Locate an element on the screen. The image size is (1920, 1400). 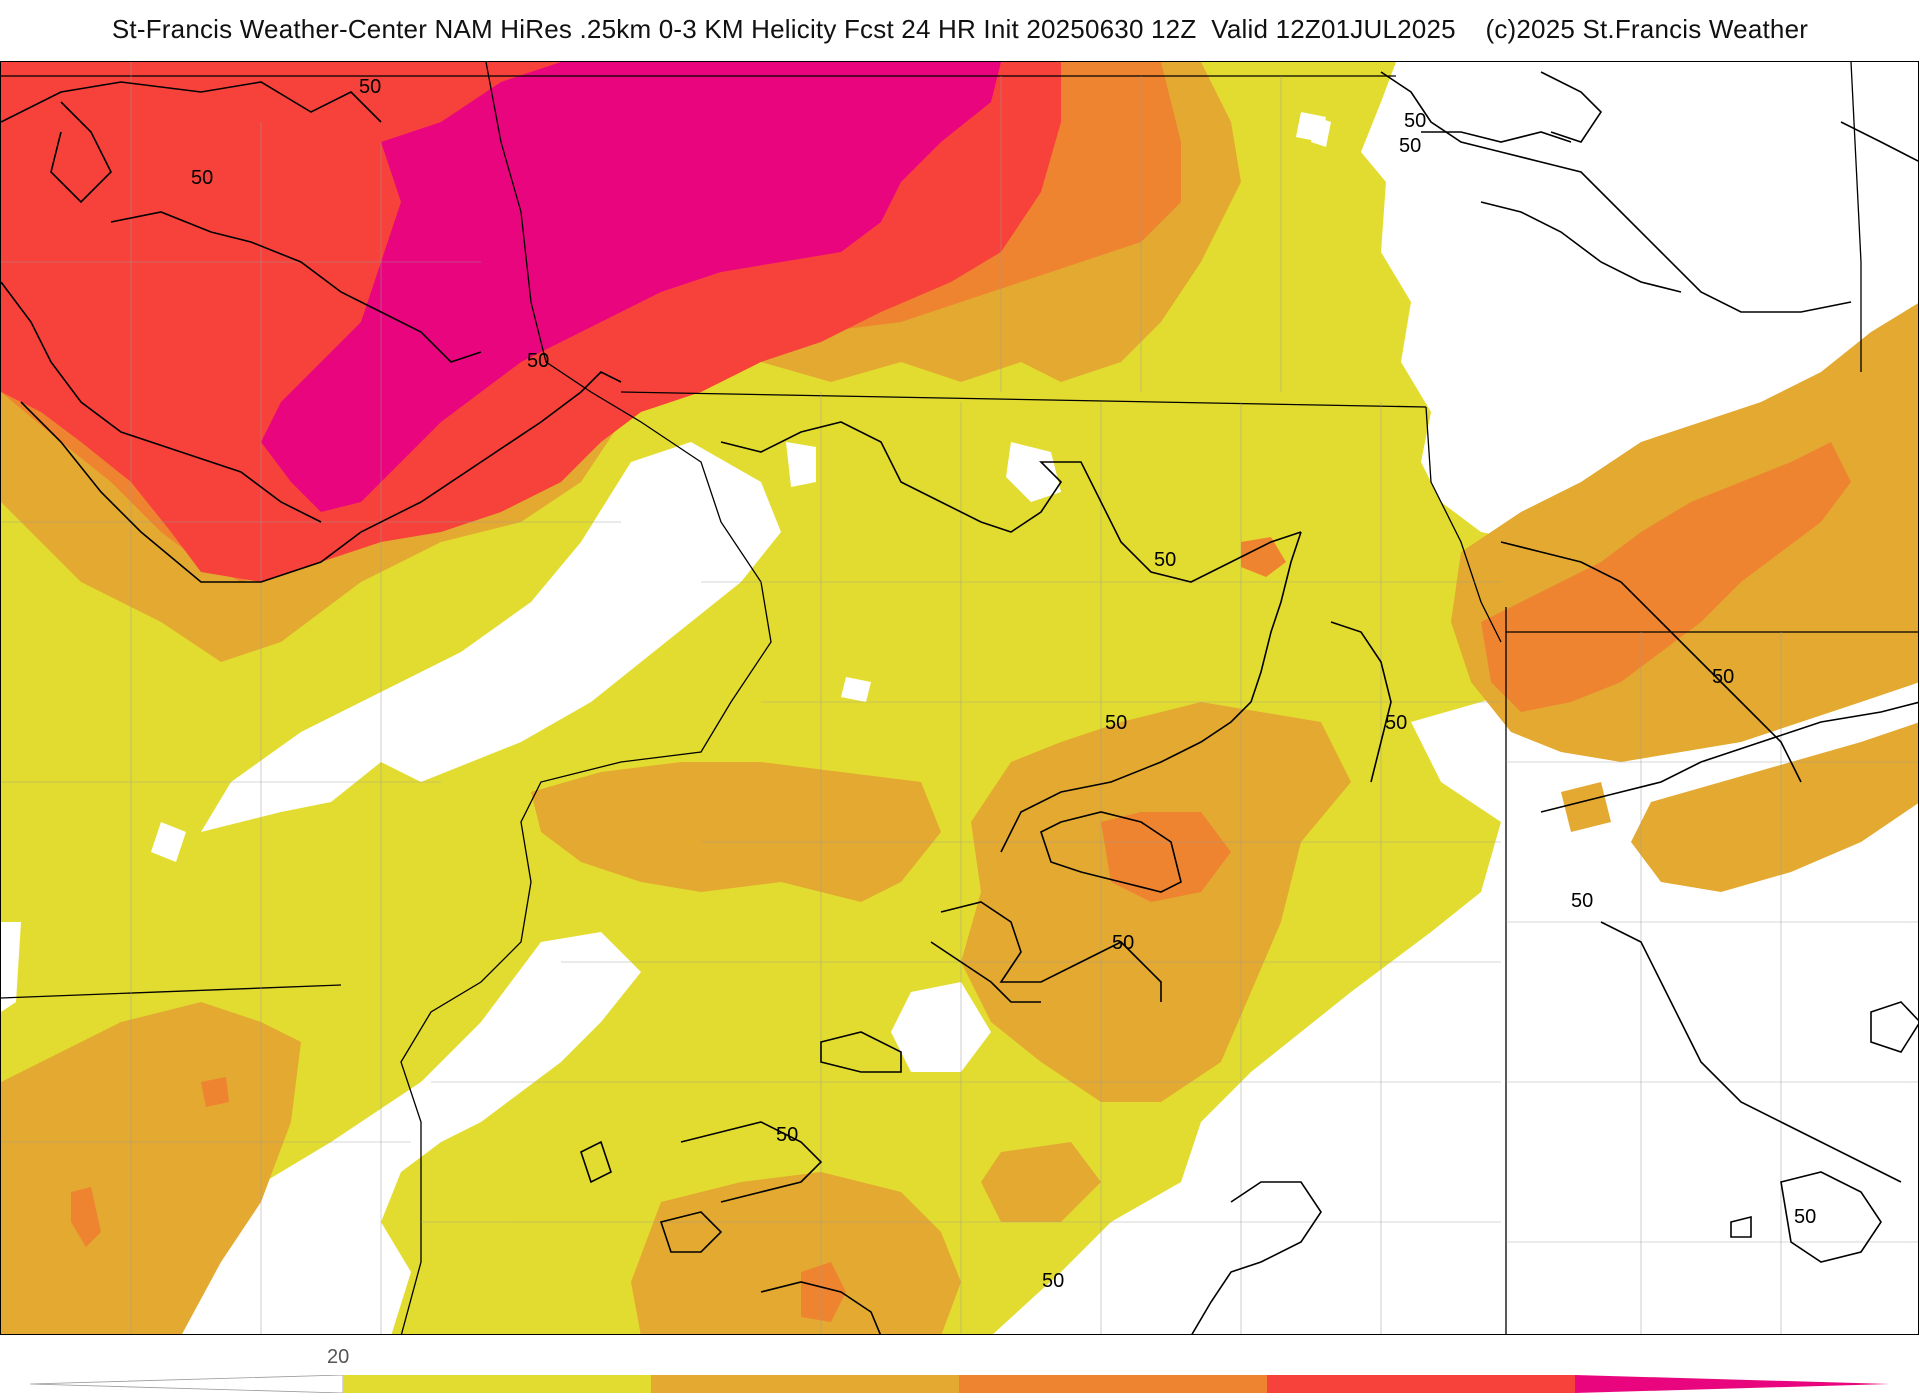
colorbar-segment-below is located at coordinates (187, 1384).